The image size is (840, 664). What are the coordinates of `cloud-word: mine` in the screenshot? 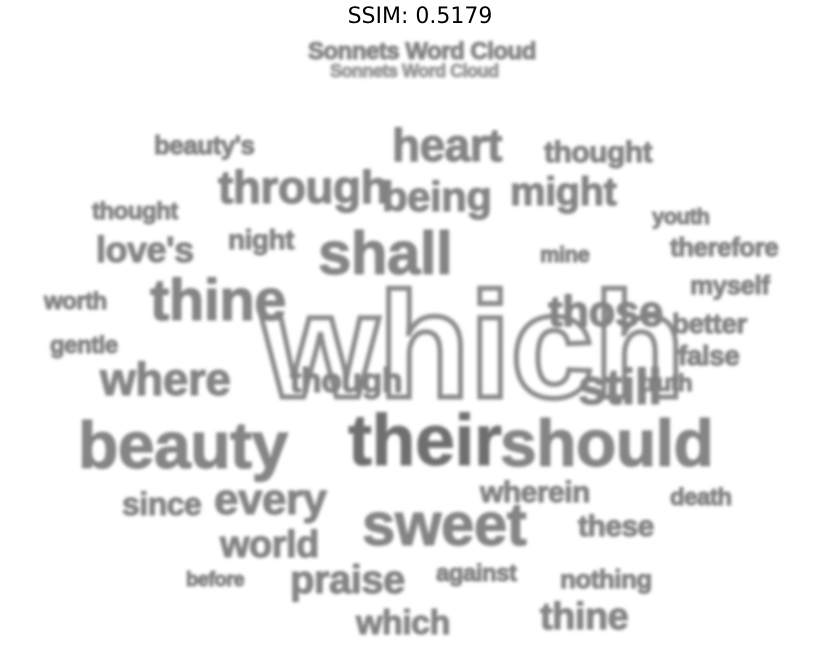 It's located at (564, 255).